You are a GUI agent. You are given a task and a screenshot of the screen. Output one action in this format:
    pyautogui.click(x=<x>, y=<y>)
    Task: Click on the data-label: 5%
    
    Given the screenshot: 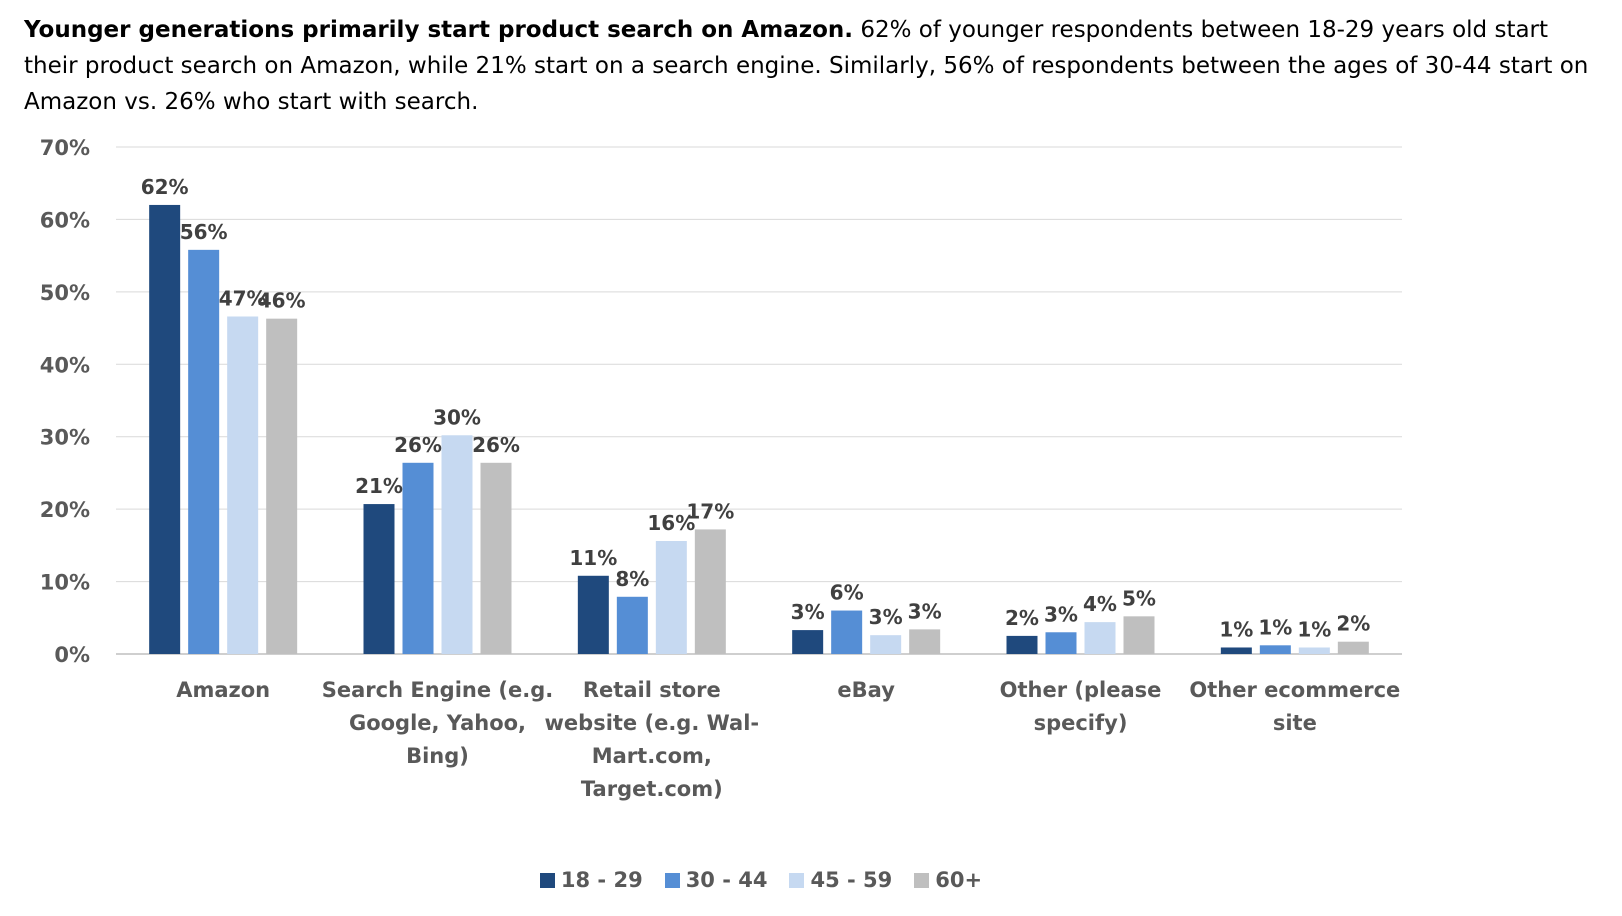 What is the action you would take?
    pyautogui.click(x=1139, y=598)
    